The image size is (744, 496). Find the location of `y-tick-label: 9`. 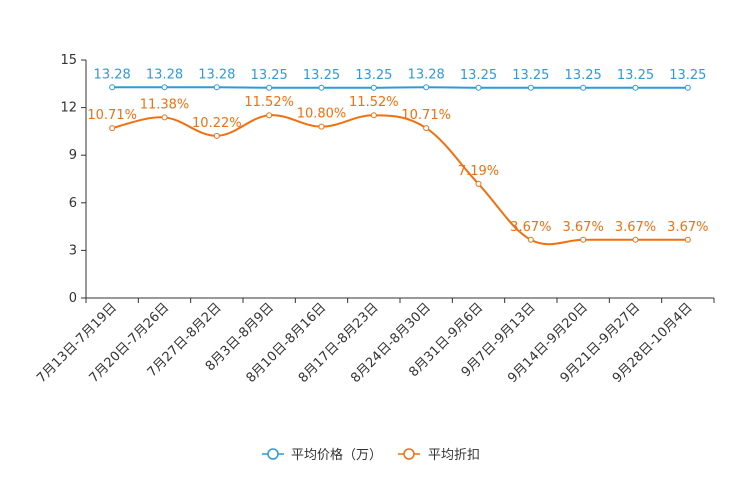

y-tick-label: 9 is located at coordinates (73, 155).